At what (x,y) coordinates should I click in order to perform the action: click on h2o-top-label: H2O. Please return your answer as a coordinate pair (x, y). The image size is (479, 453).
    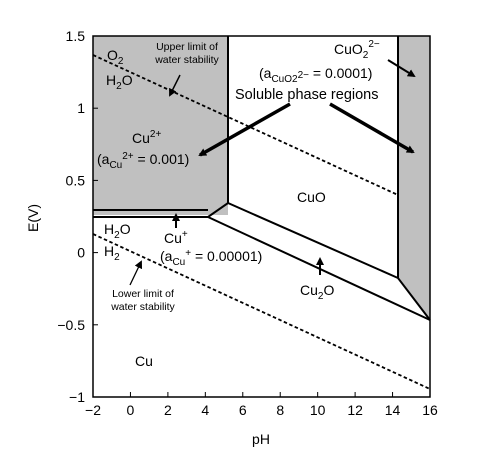
    Looking at the image, I should click on (119, 82).